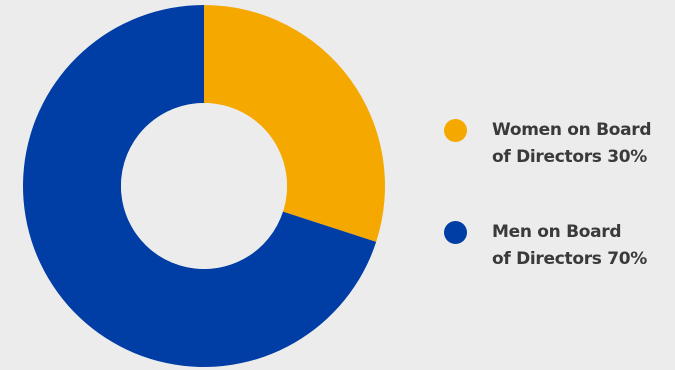  Describe the element at coordinates (557, 232) in the screenshot. I see `legend-label-men-line-1: Men on Board` at that location.